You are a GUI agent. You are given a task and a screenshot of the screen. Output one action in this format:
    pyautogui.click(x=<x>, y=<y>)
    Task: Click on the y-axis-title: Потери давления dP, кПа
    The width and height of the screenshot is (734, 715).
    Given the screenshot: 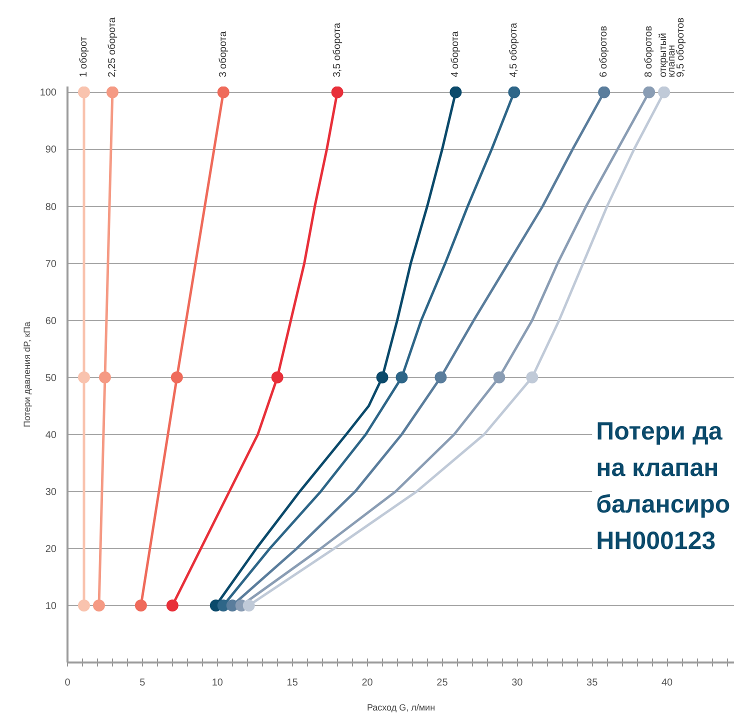 What is the action you would take?
    pyautogui.click(x=27, y=375)
    